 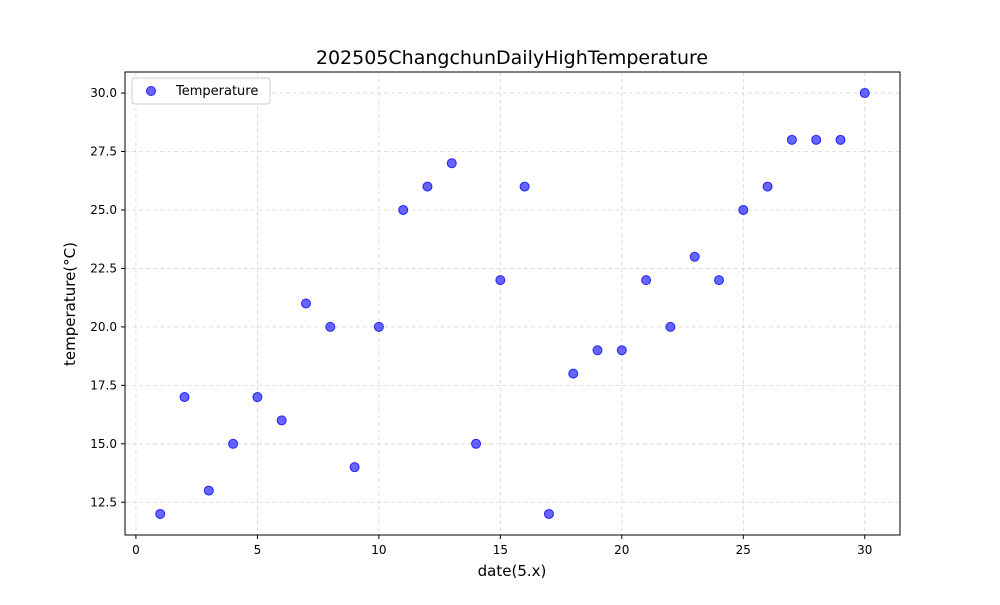 I want to click on legend-label: Temperature, so click(x=216, y=91).